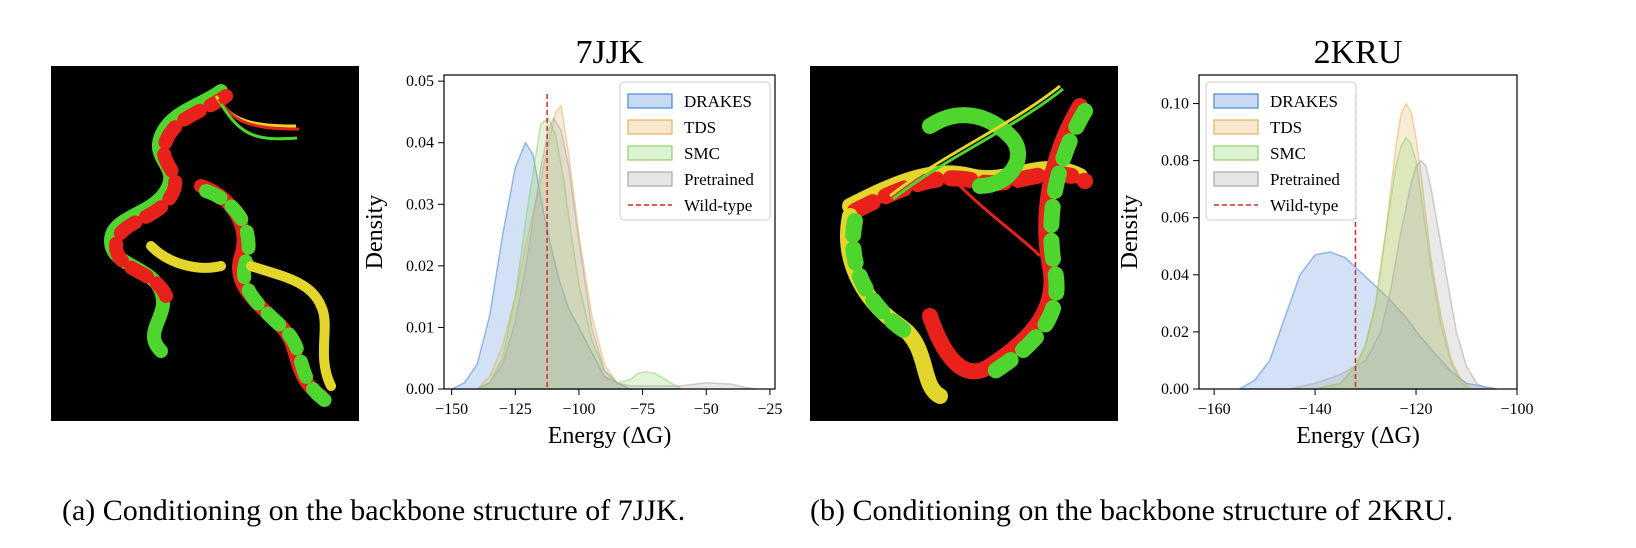  What do you see at coordinates (769, 409) in the screenshot?
I see `x-tick-label: −25` at bounding box center [769, 409].